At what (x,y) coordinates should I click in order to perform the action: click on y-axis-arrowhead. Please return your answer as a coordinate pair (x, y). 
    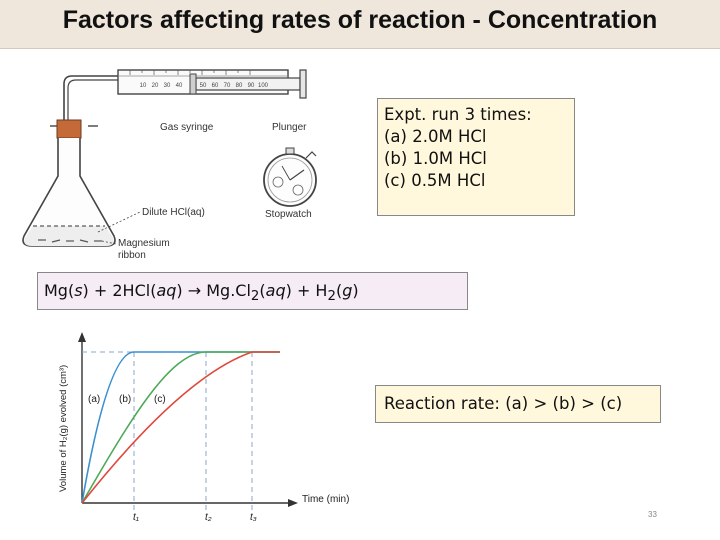
    Looking at the image, I should click on (82, 337).